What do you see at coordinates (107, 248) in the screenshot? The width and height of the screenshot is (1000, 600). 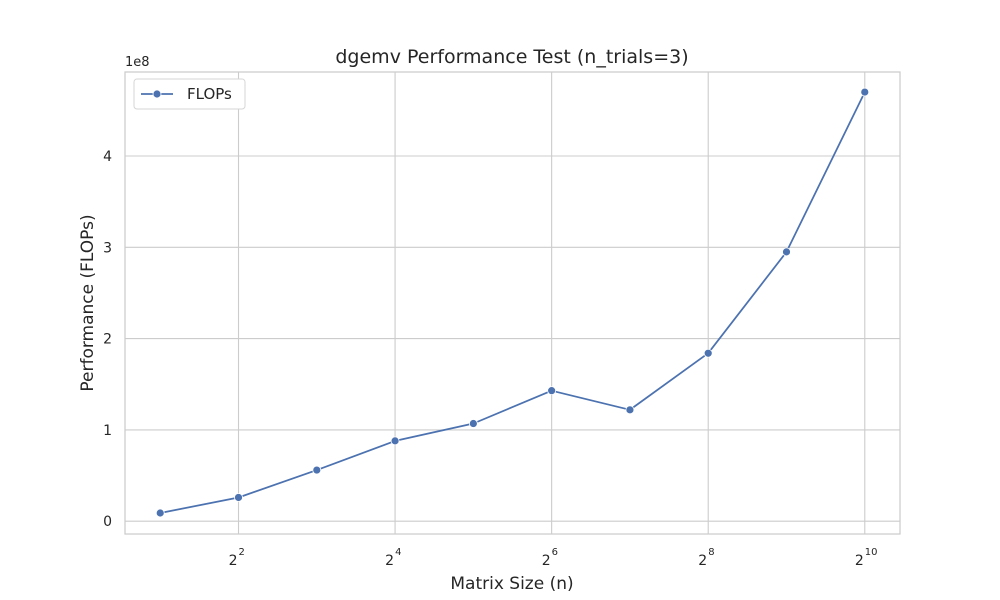 I see `y-tick-label: 3` at bounding box center [107, 248].